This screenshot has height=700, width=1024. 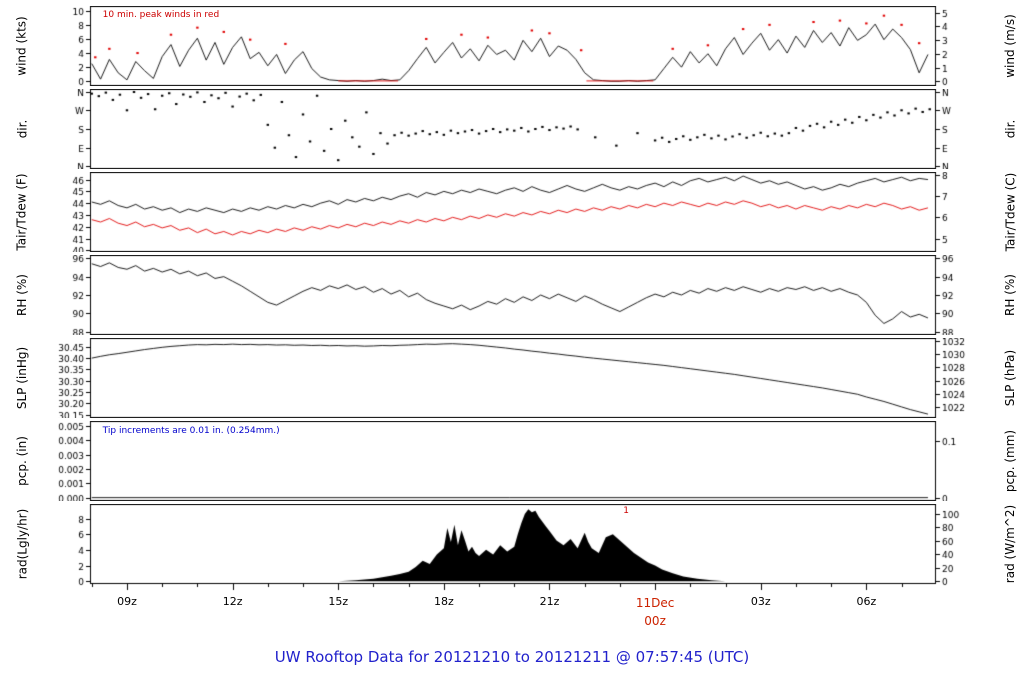 I want to click on x-tick-label-00z: 11Dec 00z, so click(x=655, y=612).